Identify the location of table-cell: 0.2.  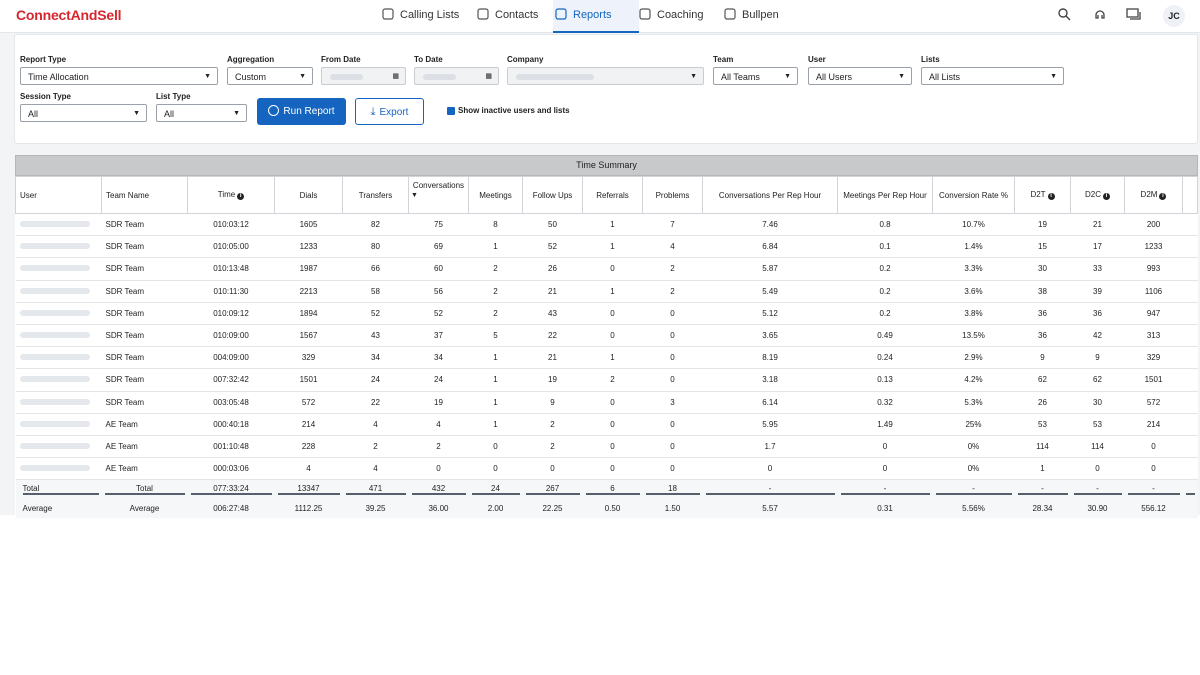
(885, 313).